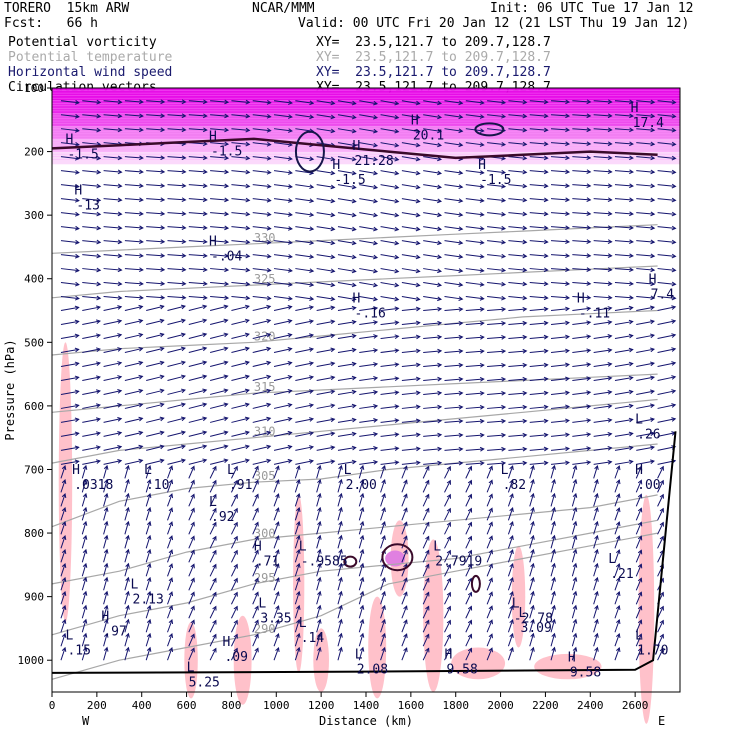 The image size is (740, 740). I want to click on extremum-value: 20.1, so click(428, 136).